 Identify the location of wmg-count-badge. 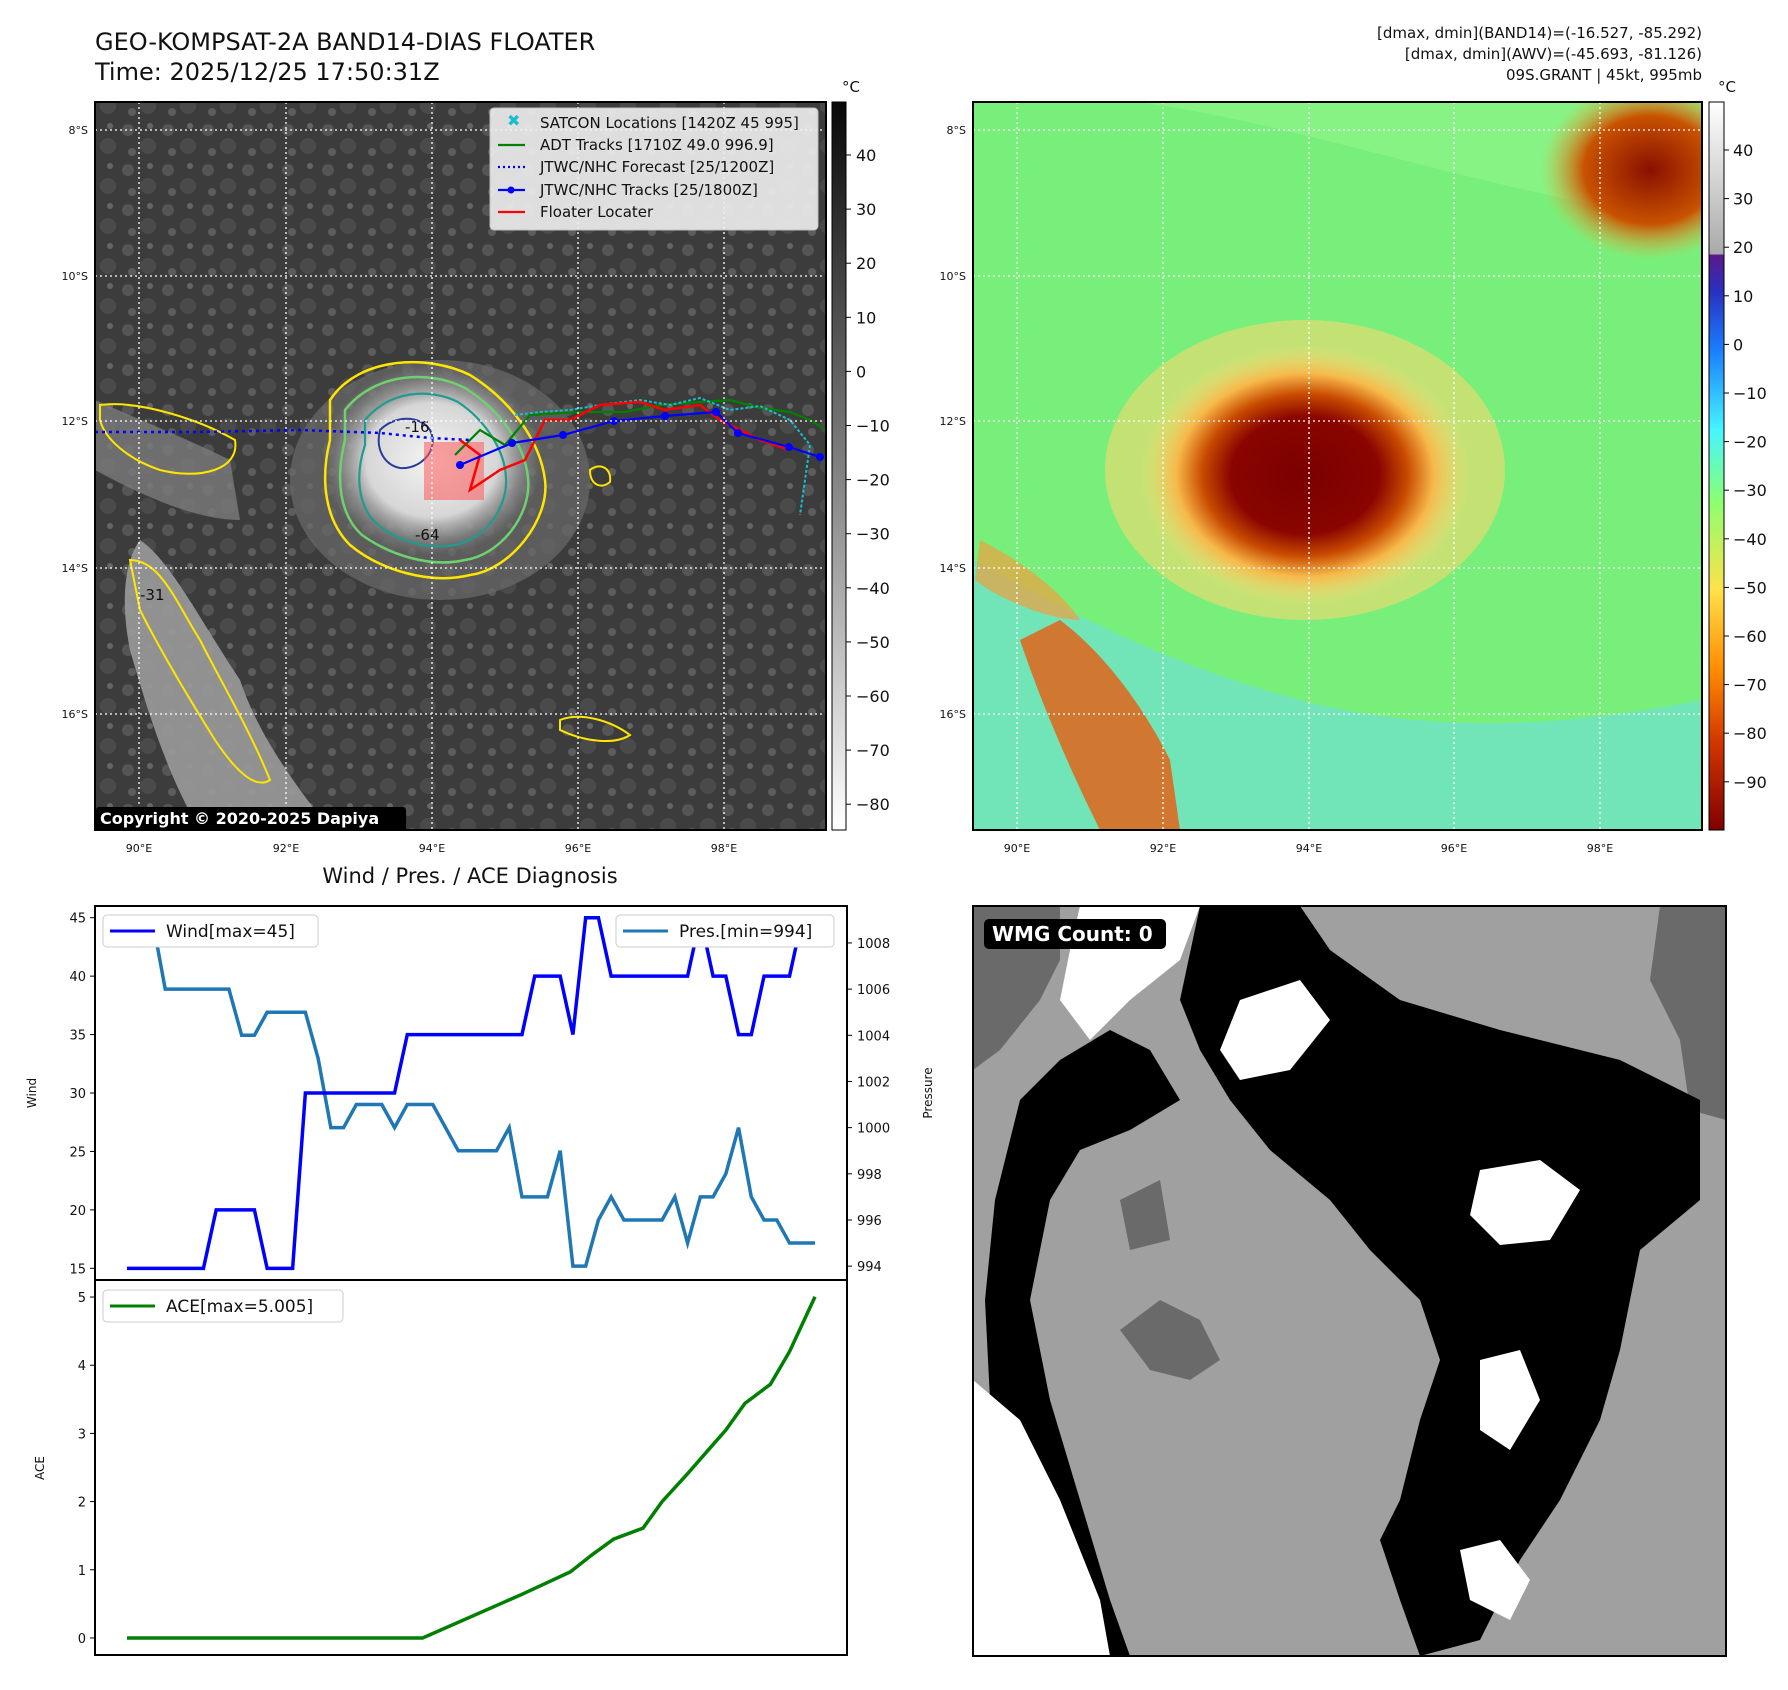
(1075, 934).